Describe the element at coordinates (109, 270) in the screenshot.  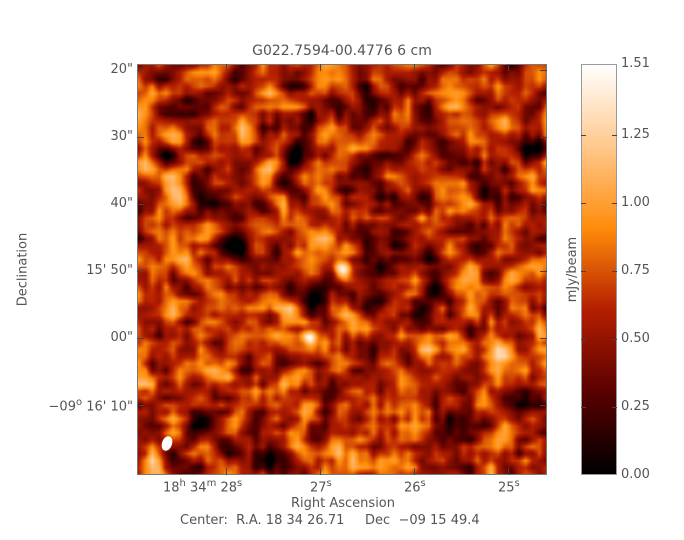
I see `y-tick-label: 15' 50"` at that location.